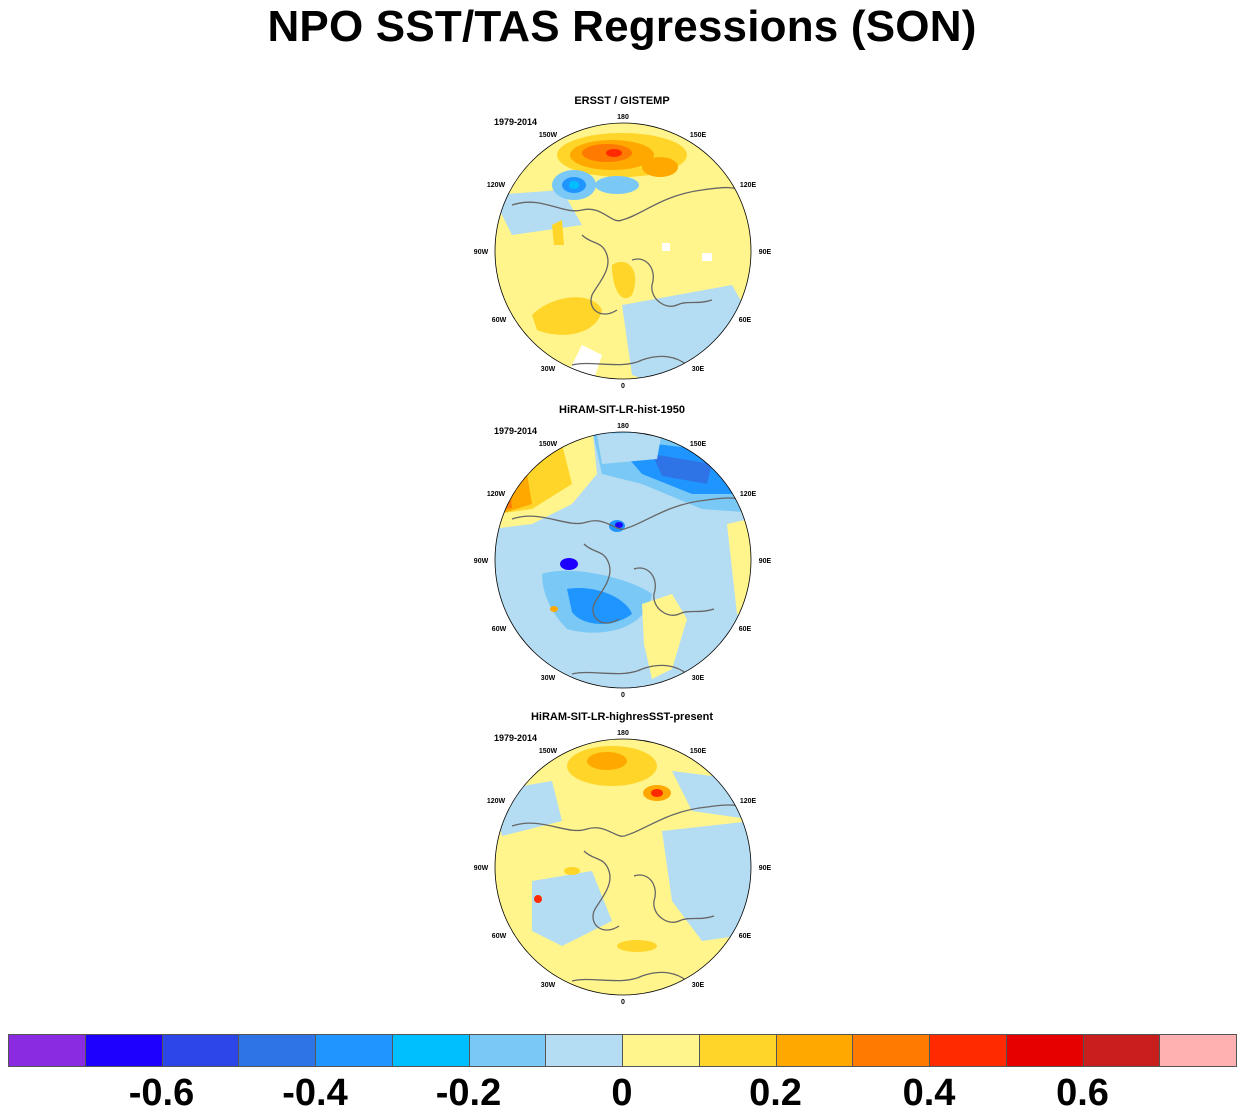  Describe the element at coordinates (622, 101) in the screenshot. I see `panel-title: ERSST / GISTEMP` at that location.